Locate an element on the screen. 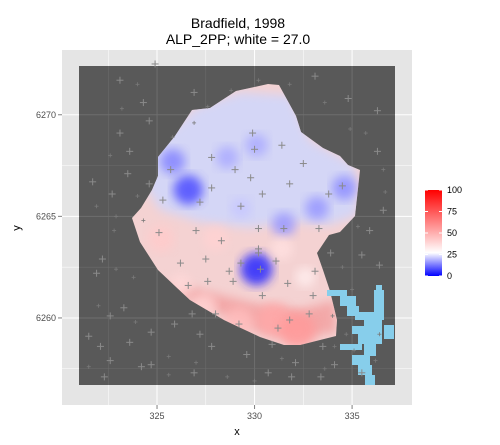 This screenshot has width=500, height=445. water-area is located at coordinates (360, 335).